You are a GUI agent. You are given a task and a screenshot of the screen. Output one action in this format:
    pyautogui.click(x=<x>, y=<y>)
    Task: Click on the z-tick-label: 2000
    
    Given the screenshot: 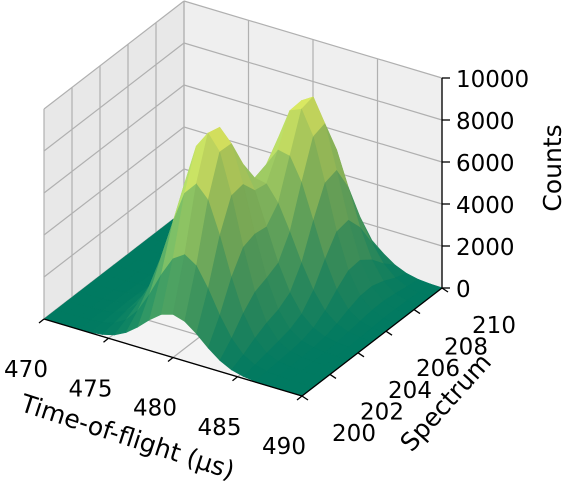 What is the action you would take?
    pyautogui.click(x=485, y=248)
    